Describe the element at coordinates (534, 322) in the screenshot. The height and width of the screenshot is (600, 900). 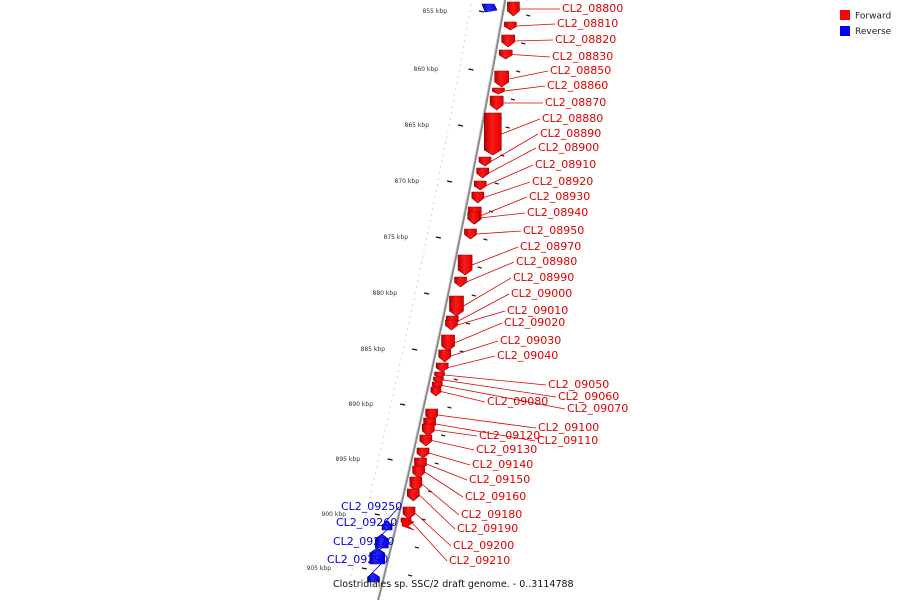
I see `gene-label-cl2-09020: CL2_09020` at that location.